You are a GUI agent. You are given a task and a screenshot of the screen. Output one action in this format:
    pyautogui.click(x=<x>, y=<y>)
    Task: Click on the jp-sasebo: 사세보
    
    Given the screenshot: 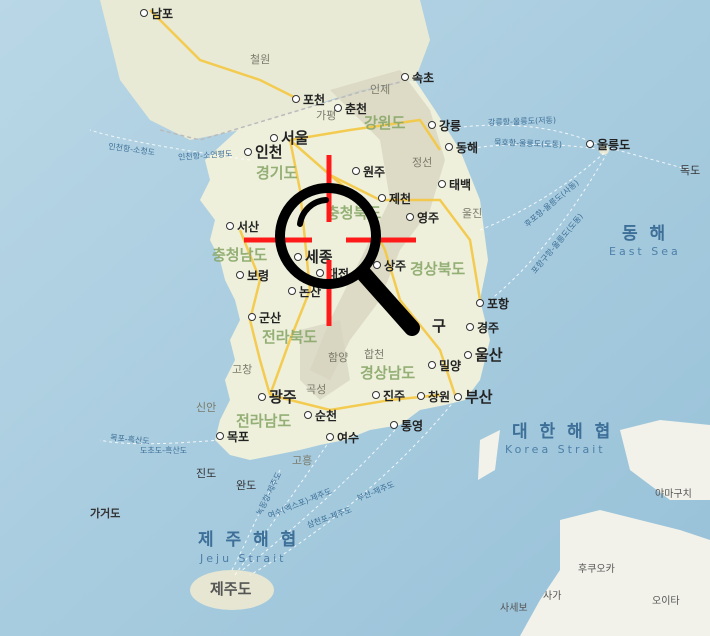 What is the action you would take?
    pyautogui.click(x=514, y=608)
    